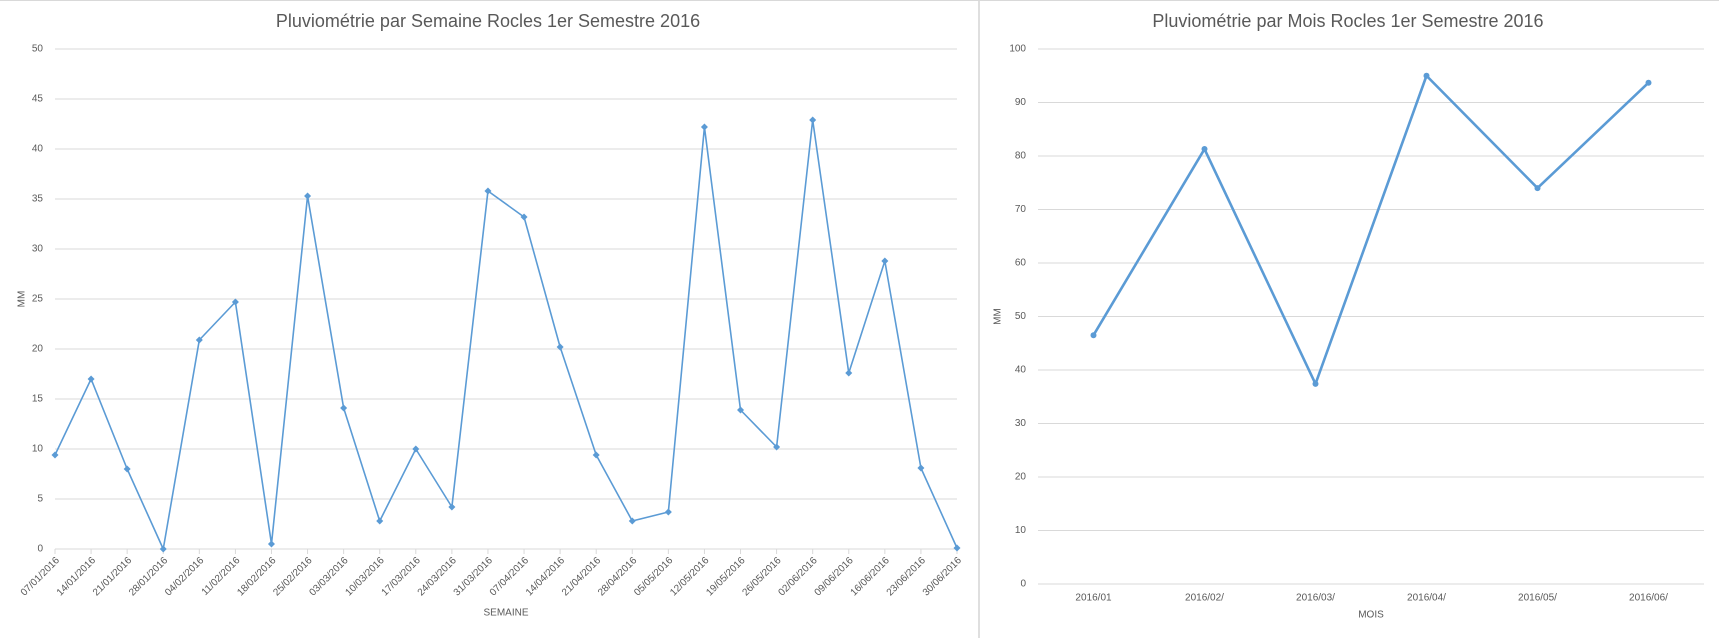 Image resolution: width=1719 pixels, height=638 pixels. Describe the element at coordinates (1093, 598) in the screenshot. I see `x-tick-label: 2016/01` at that location.